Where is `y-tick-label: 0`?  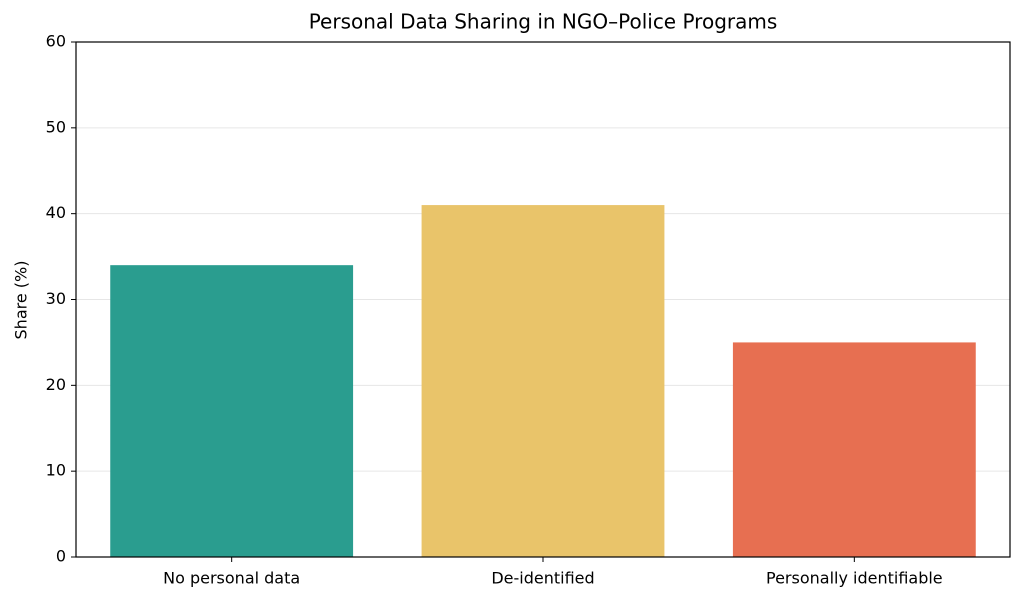
y-tick-label: 0 is located at coordinates (61, 556).